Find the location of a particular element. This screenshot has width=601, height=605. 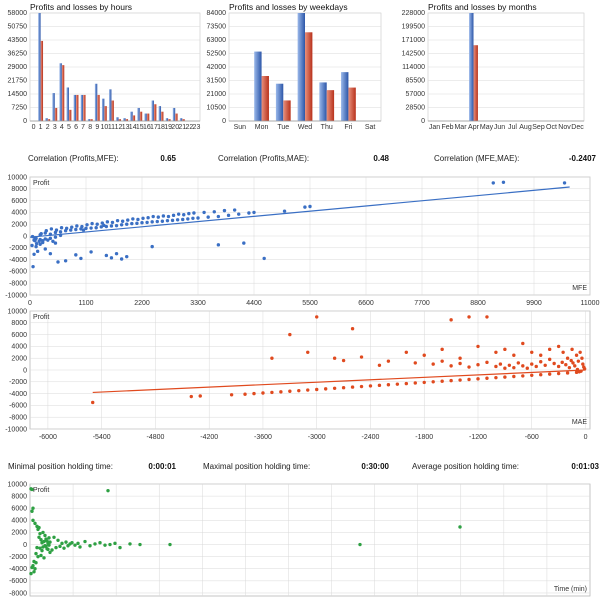

hours-ytick-label: 29000 is located at coordinates (18, 67).